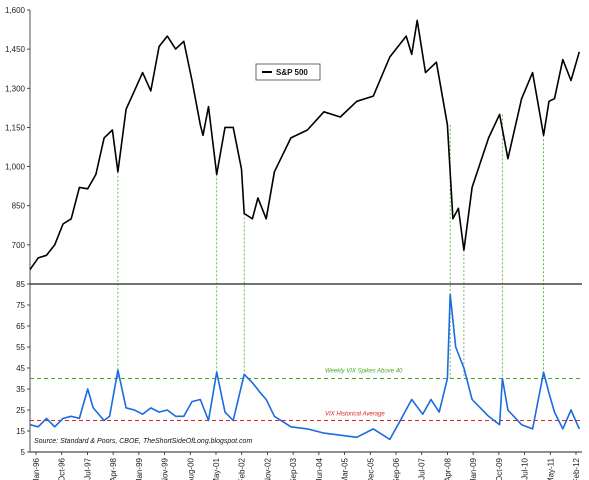 This screenshot has height=480, width=589. Describe the element at coordinates (113, 468) in the screenshot. I see `x-tick-label: Apr-98` at that location.